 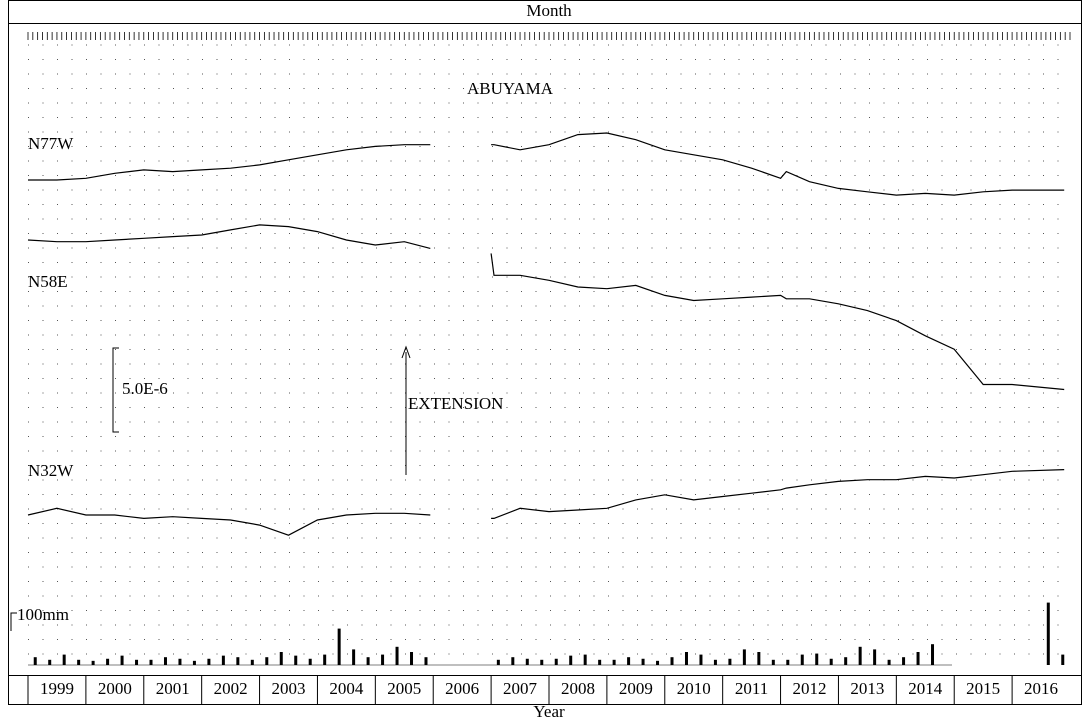 I want to click on x-tick-label: 2016, so click(x=1041, y=688).